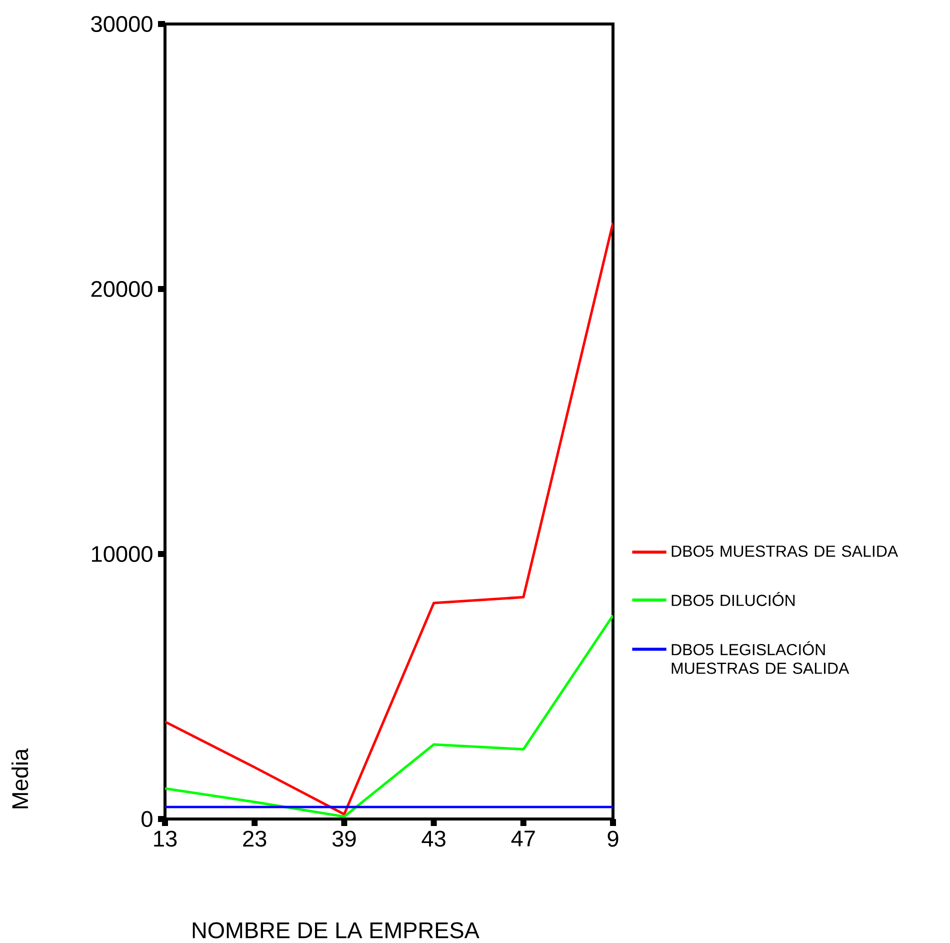 The width and height of the screenshot is (950, 943). Describe the element at coordinates (733, 599) in the screenshot. I see `legend-label: DBO5 DILUCIÓN` at that location.